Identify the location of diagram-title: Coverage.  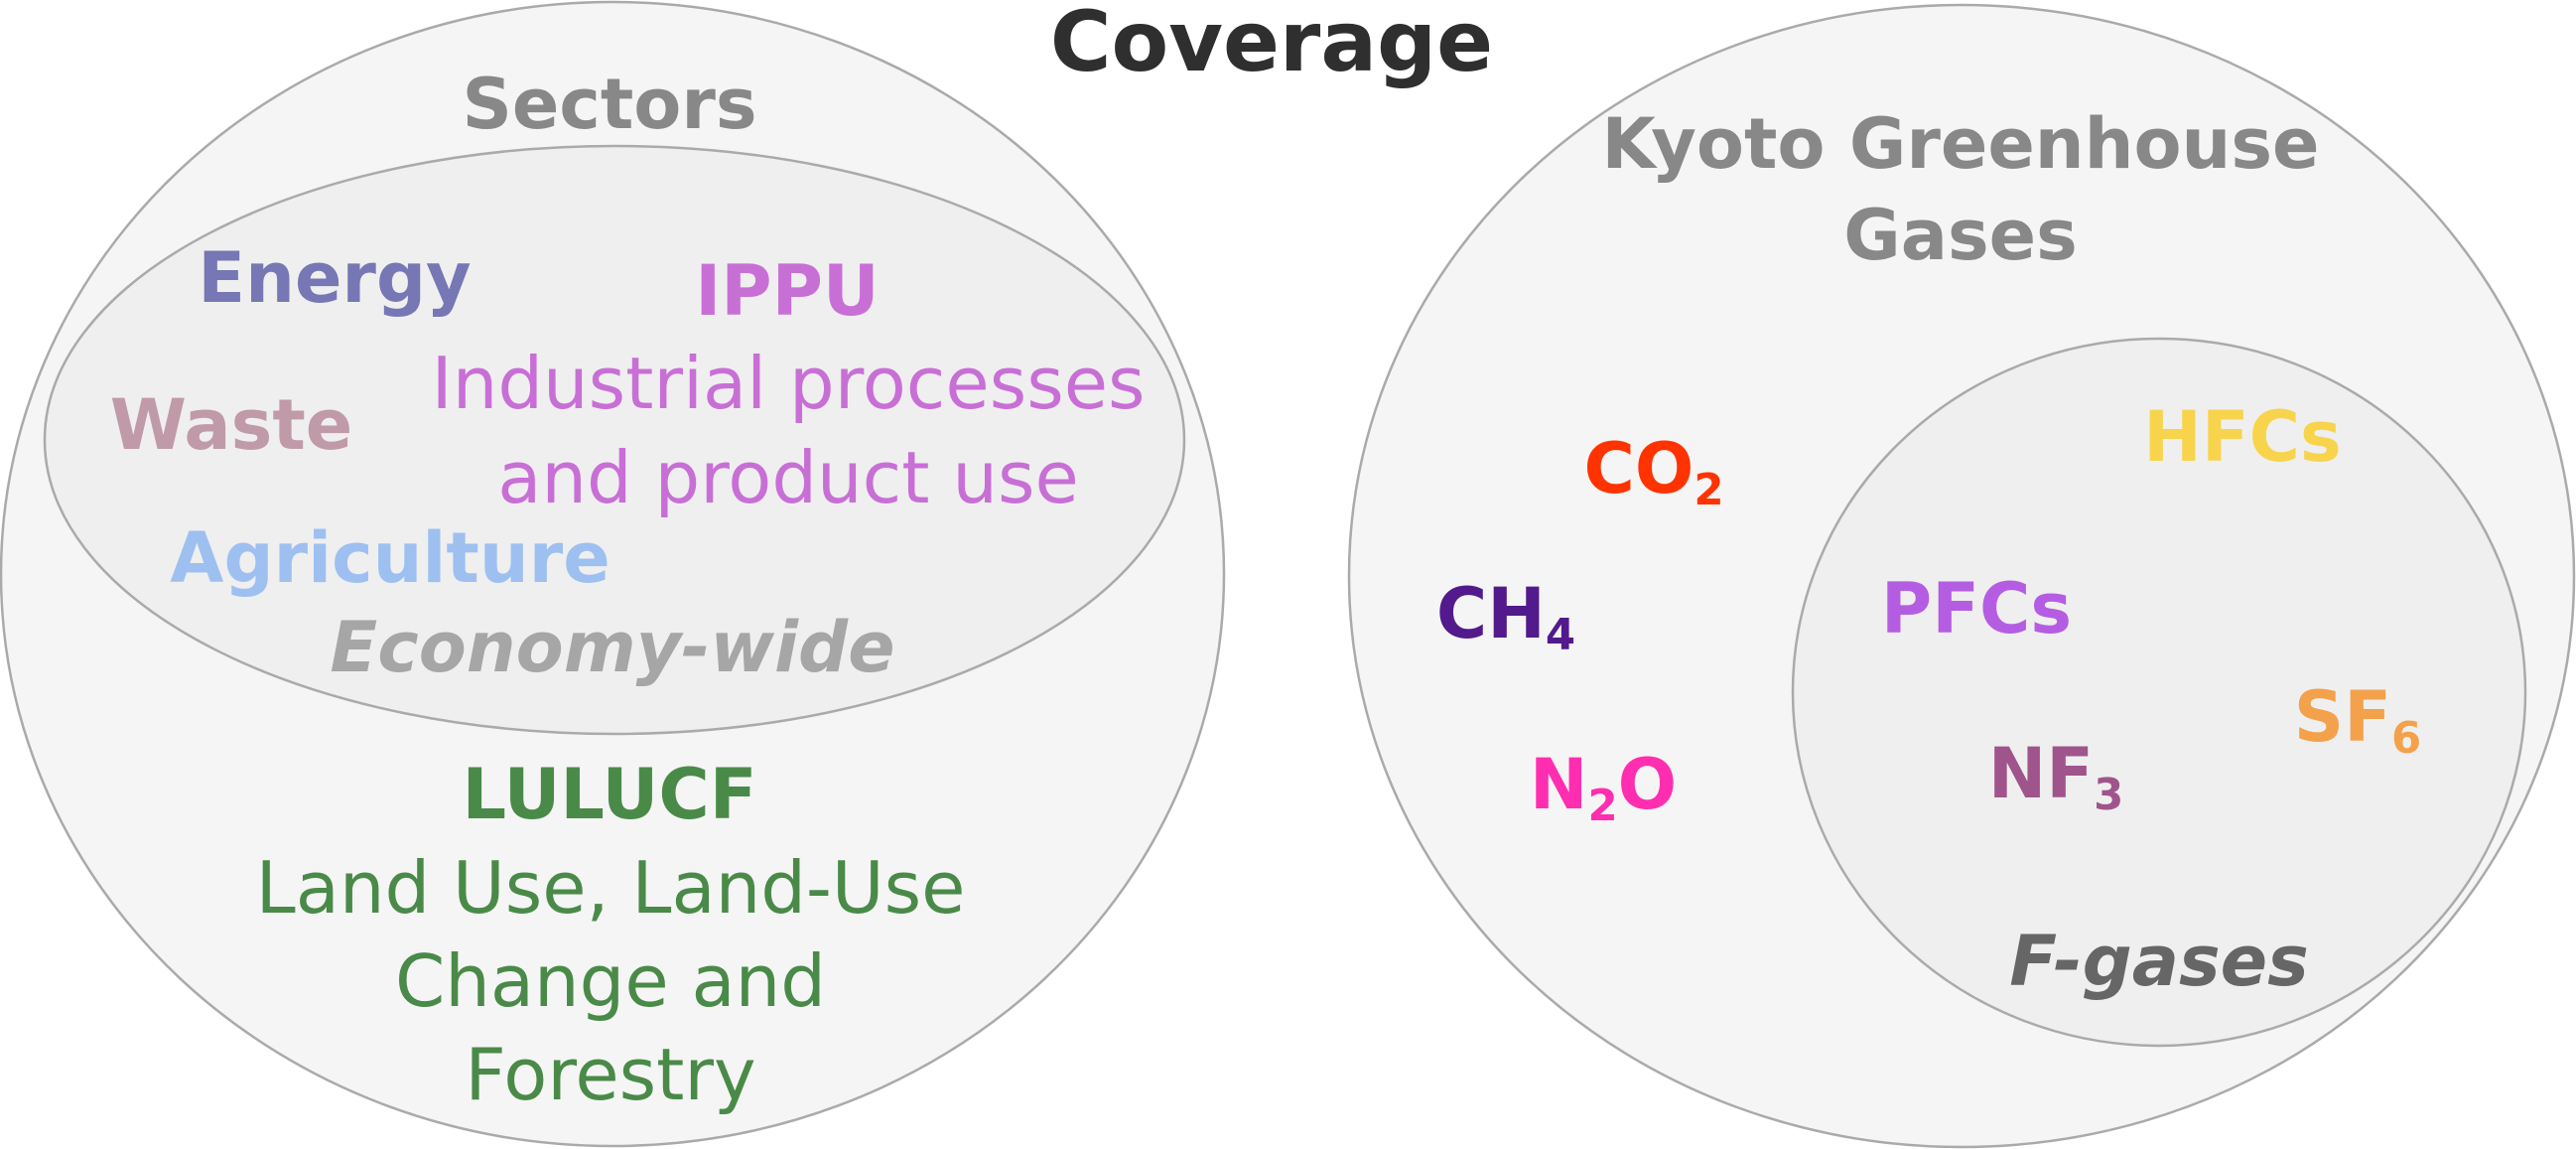
(1271, 45).